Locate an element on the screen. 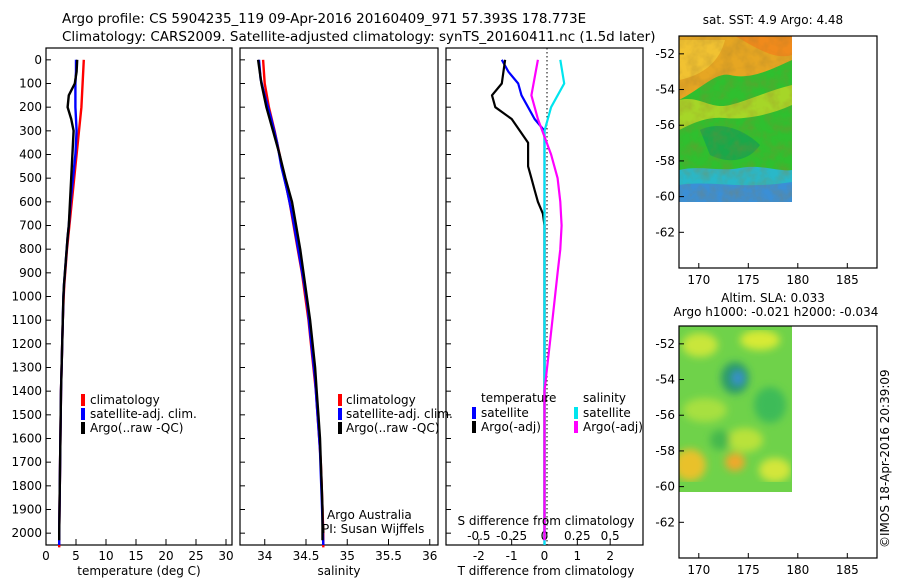  t-difference-x-ticks: -2 -1 0 1 2 is located at coordinates (543, 551).